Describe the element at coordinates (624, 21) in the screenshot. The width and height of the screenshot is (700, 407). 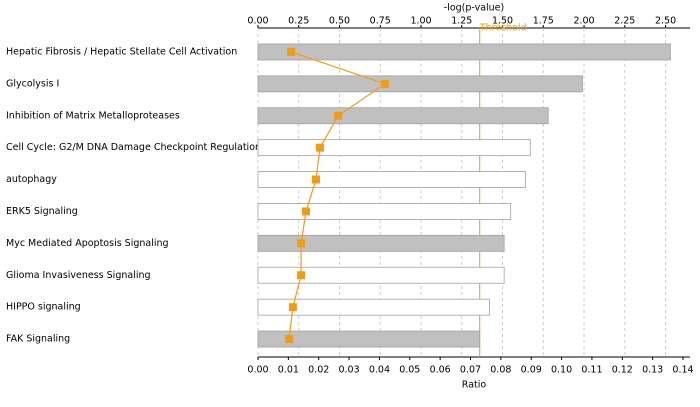
I see `top-tick-label: 2.25` at that location.